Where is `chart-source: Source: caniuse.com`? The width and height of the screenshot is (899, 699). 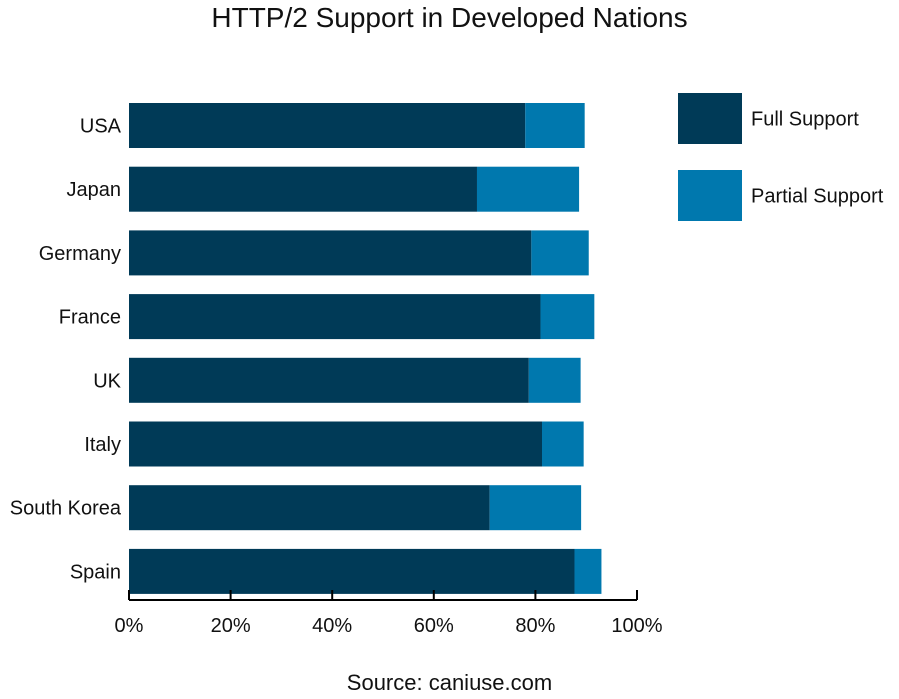 chart-source: Source: caniuse.com is located at coordinates (449, 682).